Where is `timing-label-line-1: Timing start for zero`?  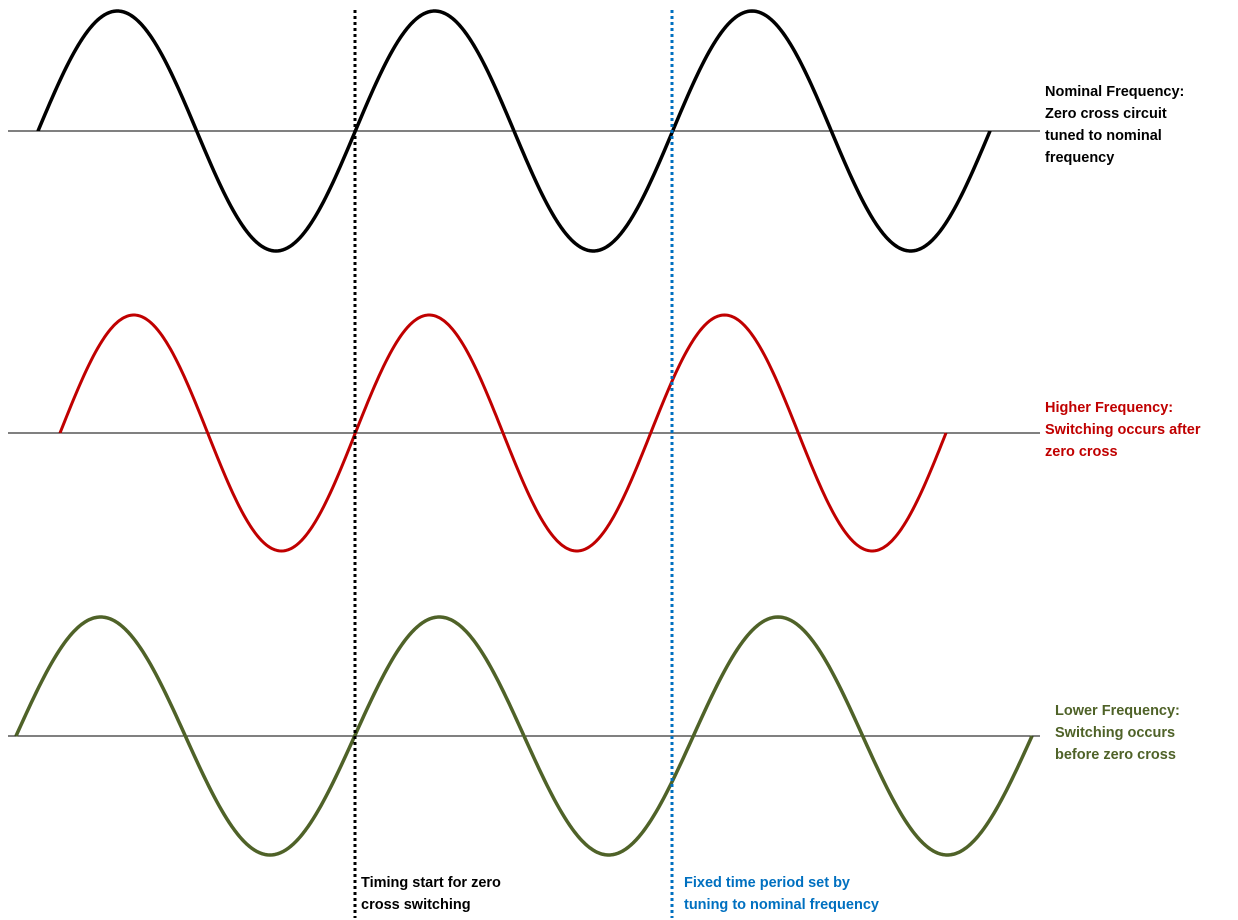
timing-label-line-1: Timing start for zero is located at coordinates (431, 883).